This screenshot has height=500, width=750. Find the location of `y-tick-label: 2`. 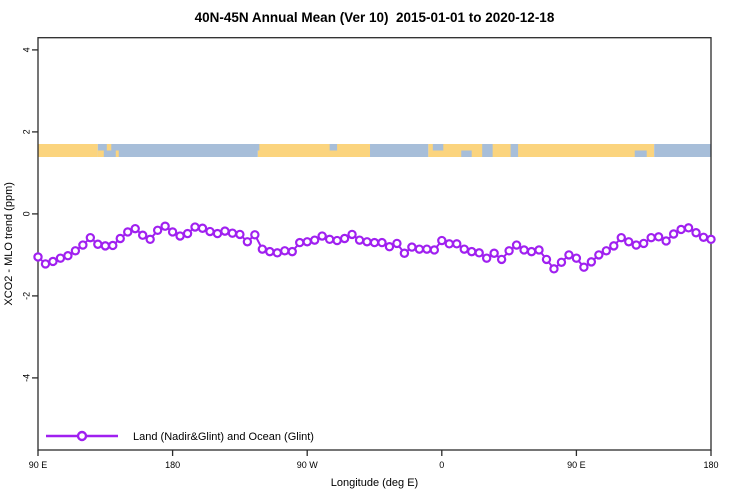

y-tick-label: 2 is located at coordinates (26, 131).